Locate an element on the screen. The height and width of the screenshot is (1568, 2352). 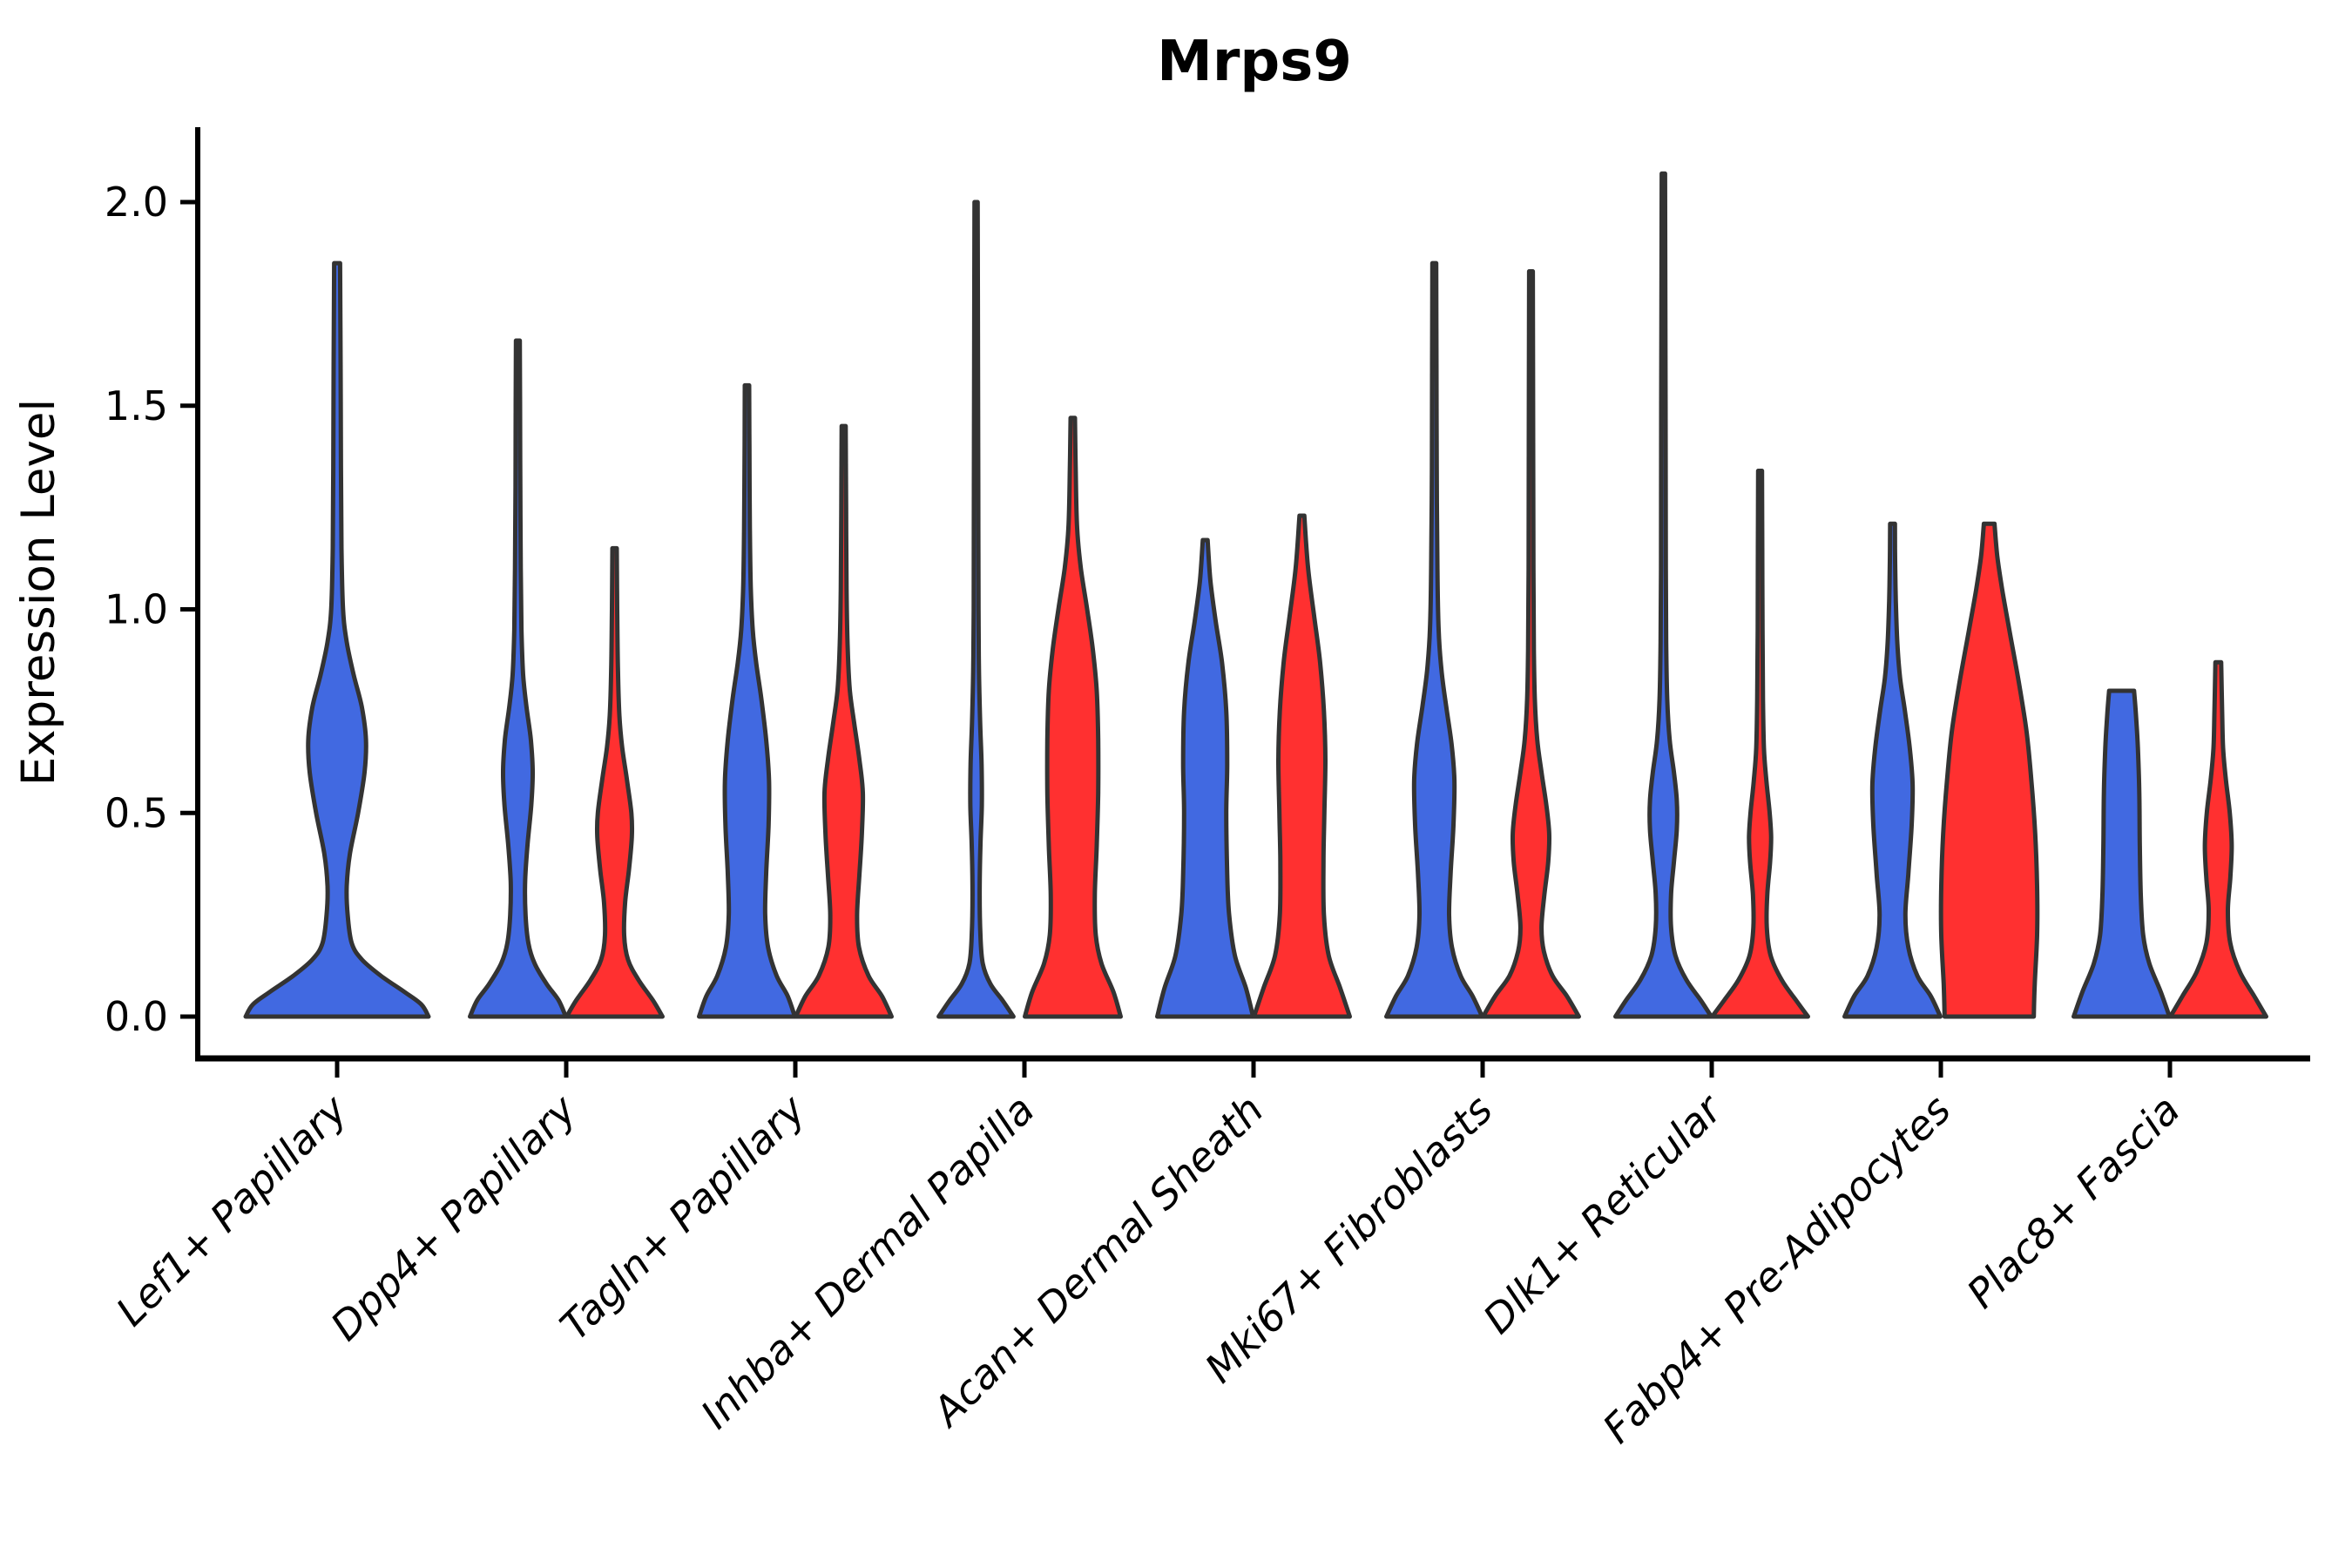
violin-blue-tagln-papillary is located at coordinates (747, 700).